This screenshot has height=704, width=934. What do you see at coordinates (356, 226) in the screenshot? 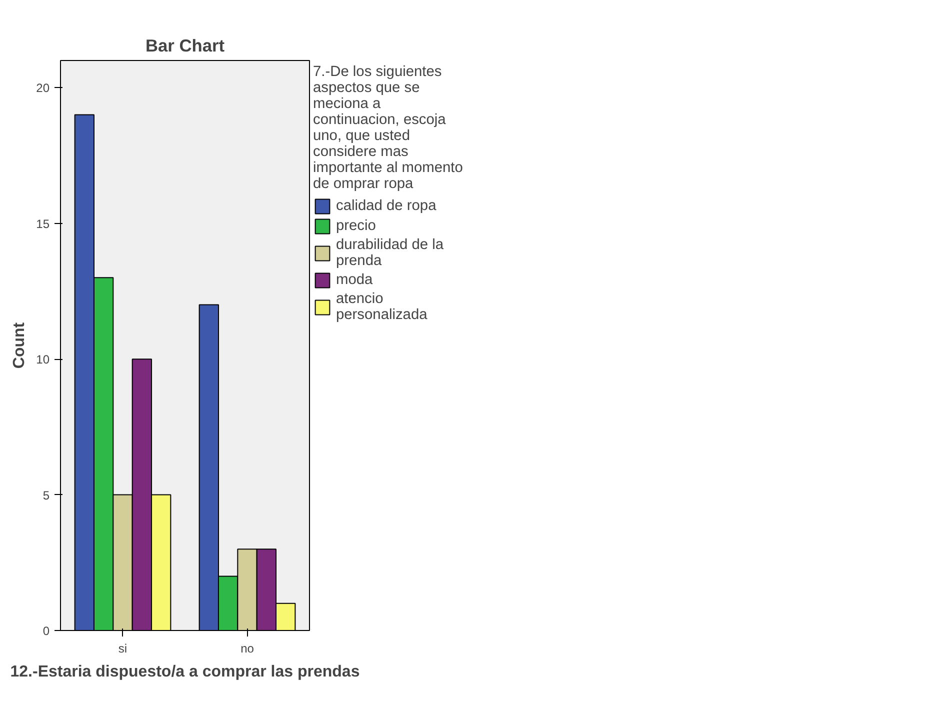
I see `legend-label: precio` at bounding box center [356, 226].